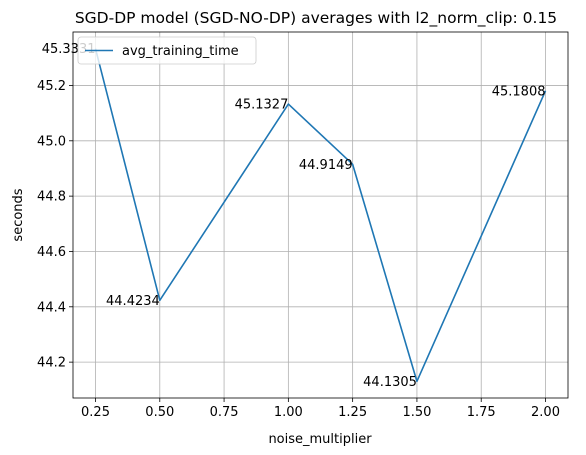 The height and width of the screenshot is (455, 586). What do you see at coordinates (320, 409) in the screenshot?
I see `x-axis-ticks: 0.25 0.50 0.75 1.00 1.25 1.50 1.75 2.00` at bounding box center [320, 409].